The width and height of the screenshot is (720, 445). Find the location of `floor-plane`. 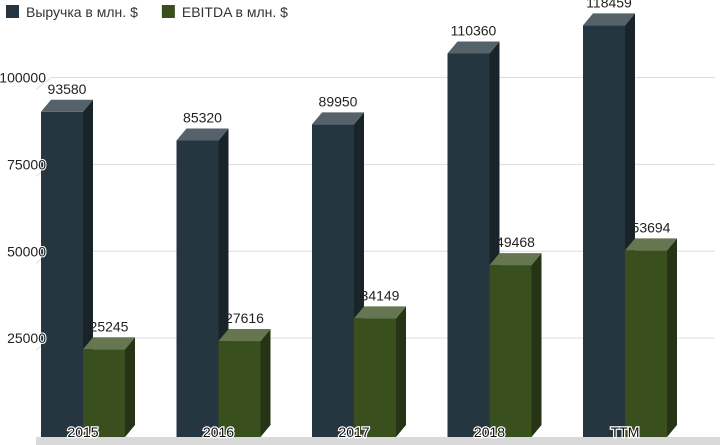

floor-plane is located at coordinates (378, 441).